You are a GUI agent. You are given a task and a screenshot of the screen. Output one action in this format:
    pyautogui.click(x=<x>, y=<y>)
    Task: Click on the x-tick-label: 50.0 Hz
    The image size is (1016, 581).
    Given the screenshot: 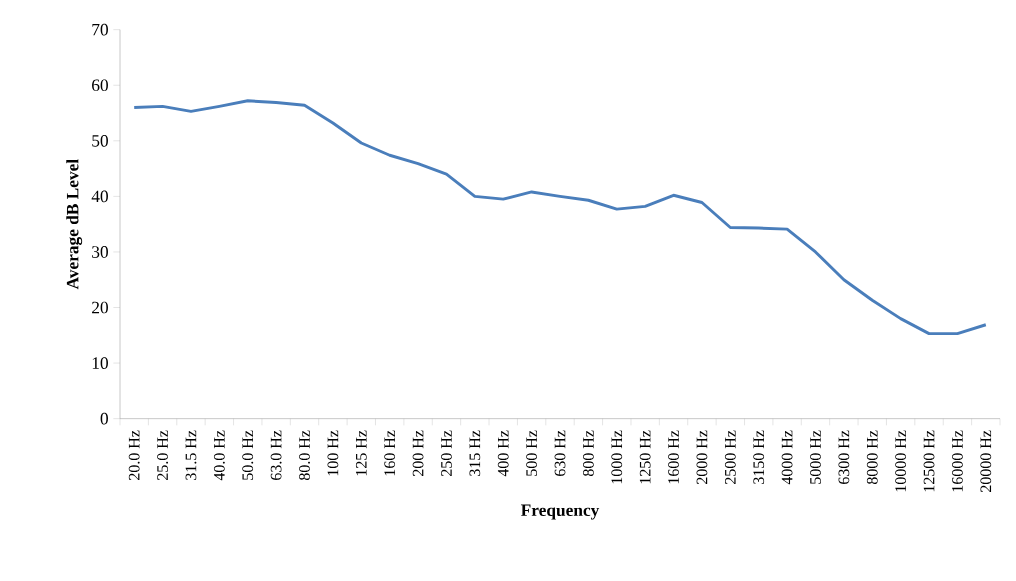 What is the action you would take?
    pyautogui.click(x=248, y=455)
    